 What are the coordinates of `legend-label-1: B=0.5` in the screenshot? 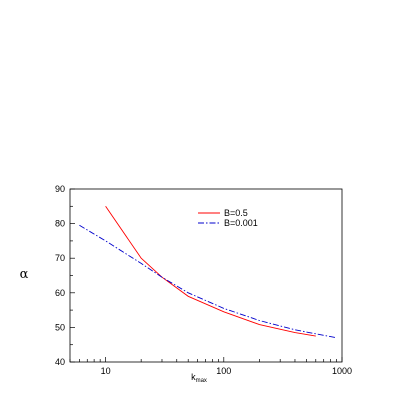 It's located at (236, 213).